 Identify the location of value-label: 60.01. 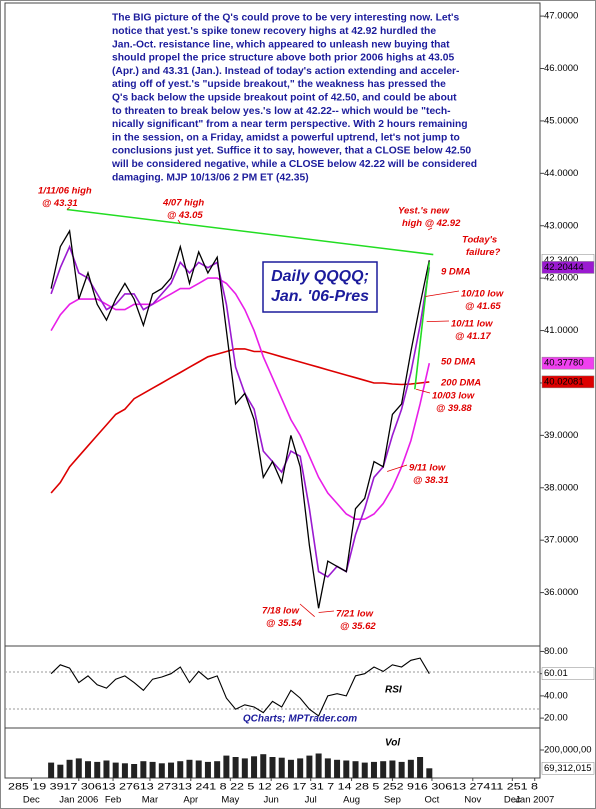
(556, 673).